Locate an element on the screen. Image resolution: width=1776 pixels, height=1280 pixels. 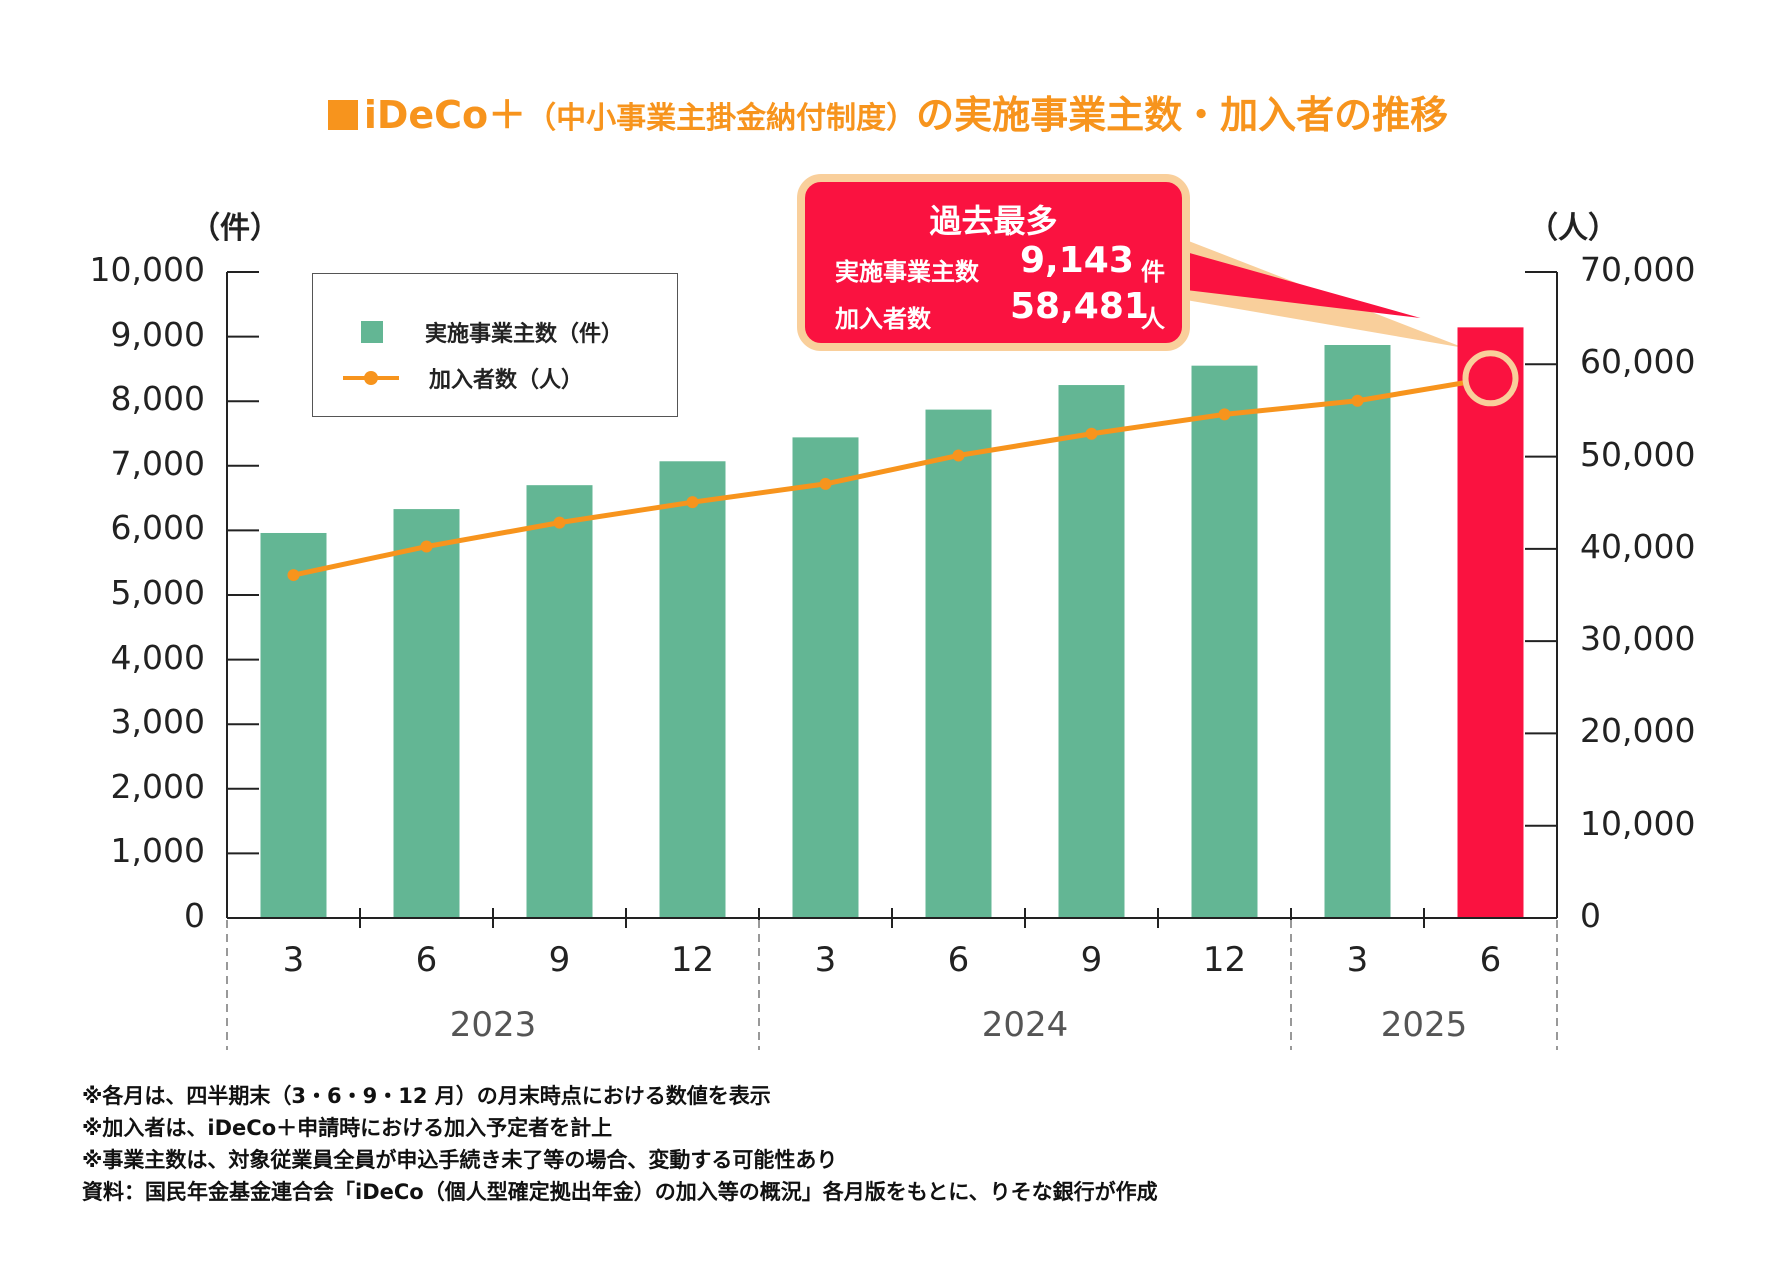
left-axis-tick-label: 4,000 is located at coordinates (157, 657).